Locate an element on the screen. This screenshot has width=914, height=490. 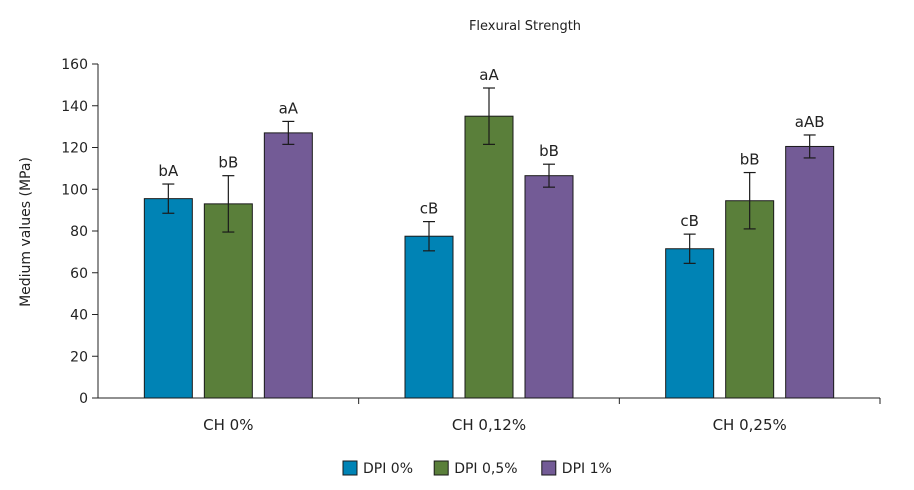
y-tick-label: 20 is located at coordinates (79, 357).